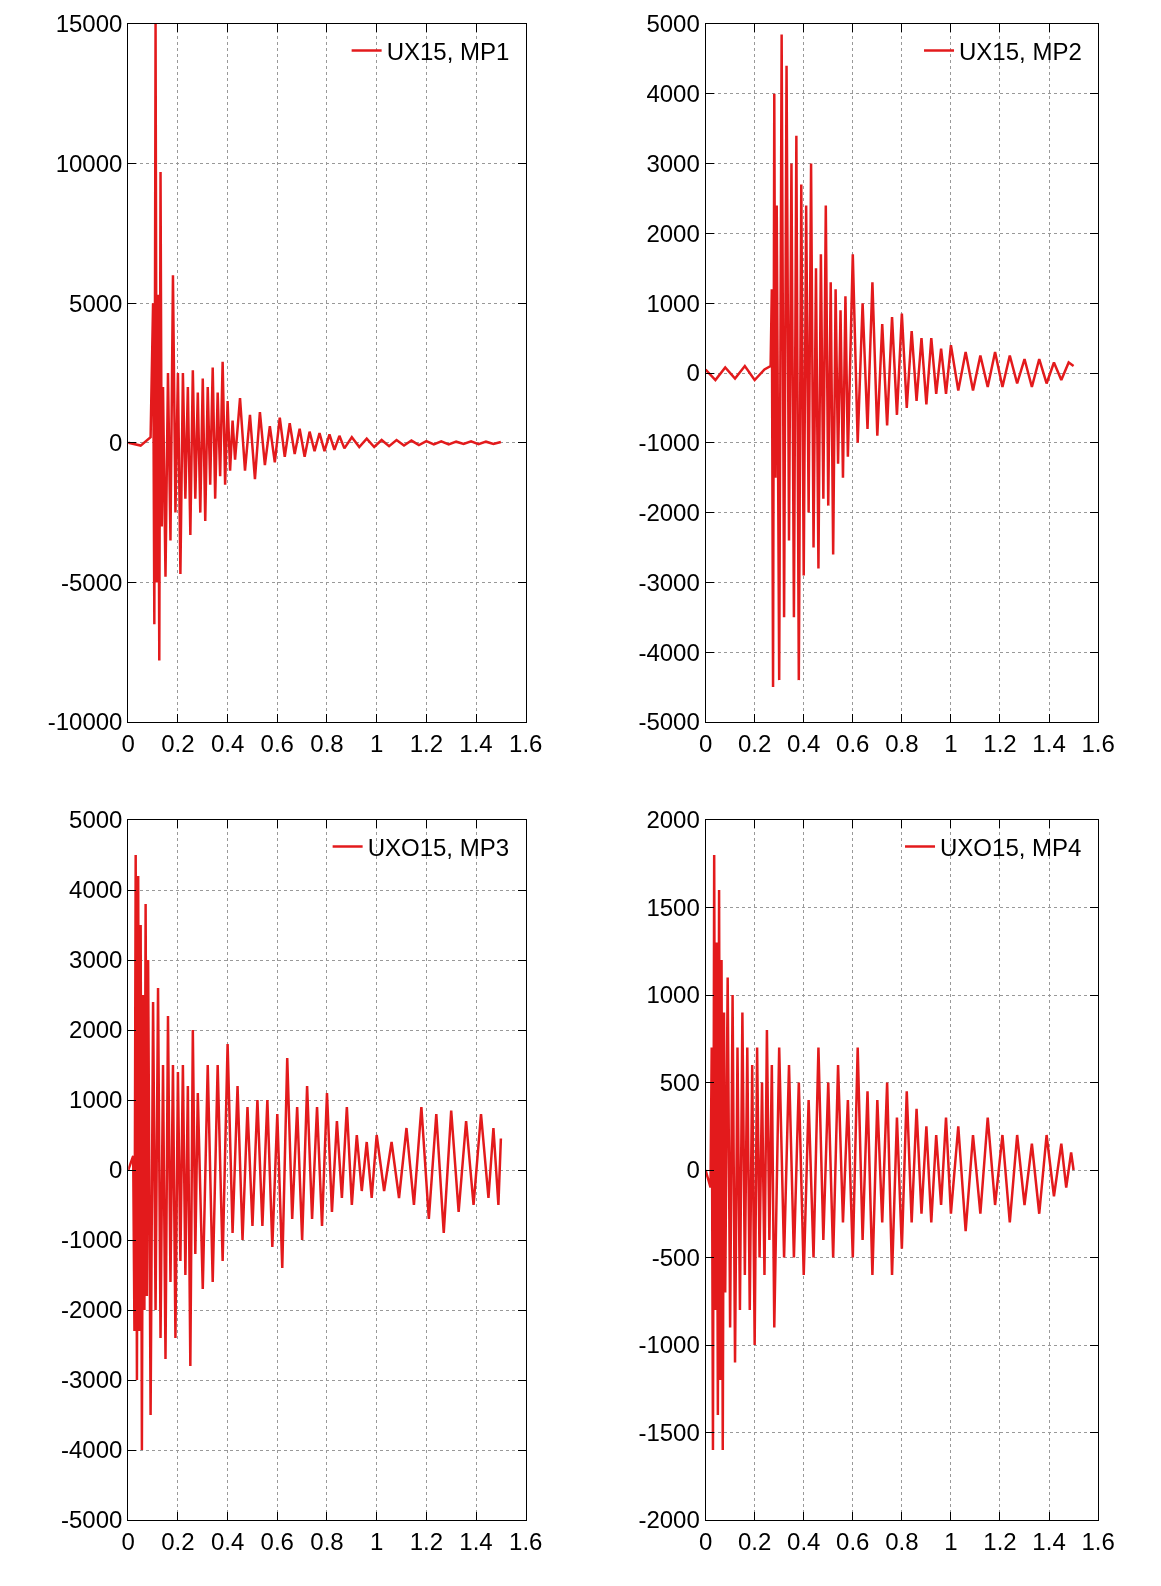 Image resolution: width=1161 pixels, height=1586 pixels. What do you see at coordinates (679, 1082) in the screenshot?
I see `y-tick-label: 500` at bounding box center [679, 1082].